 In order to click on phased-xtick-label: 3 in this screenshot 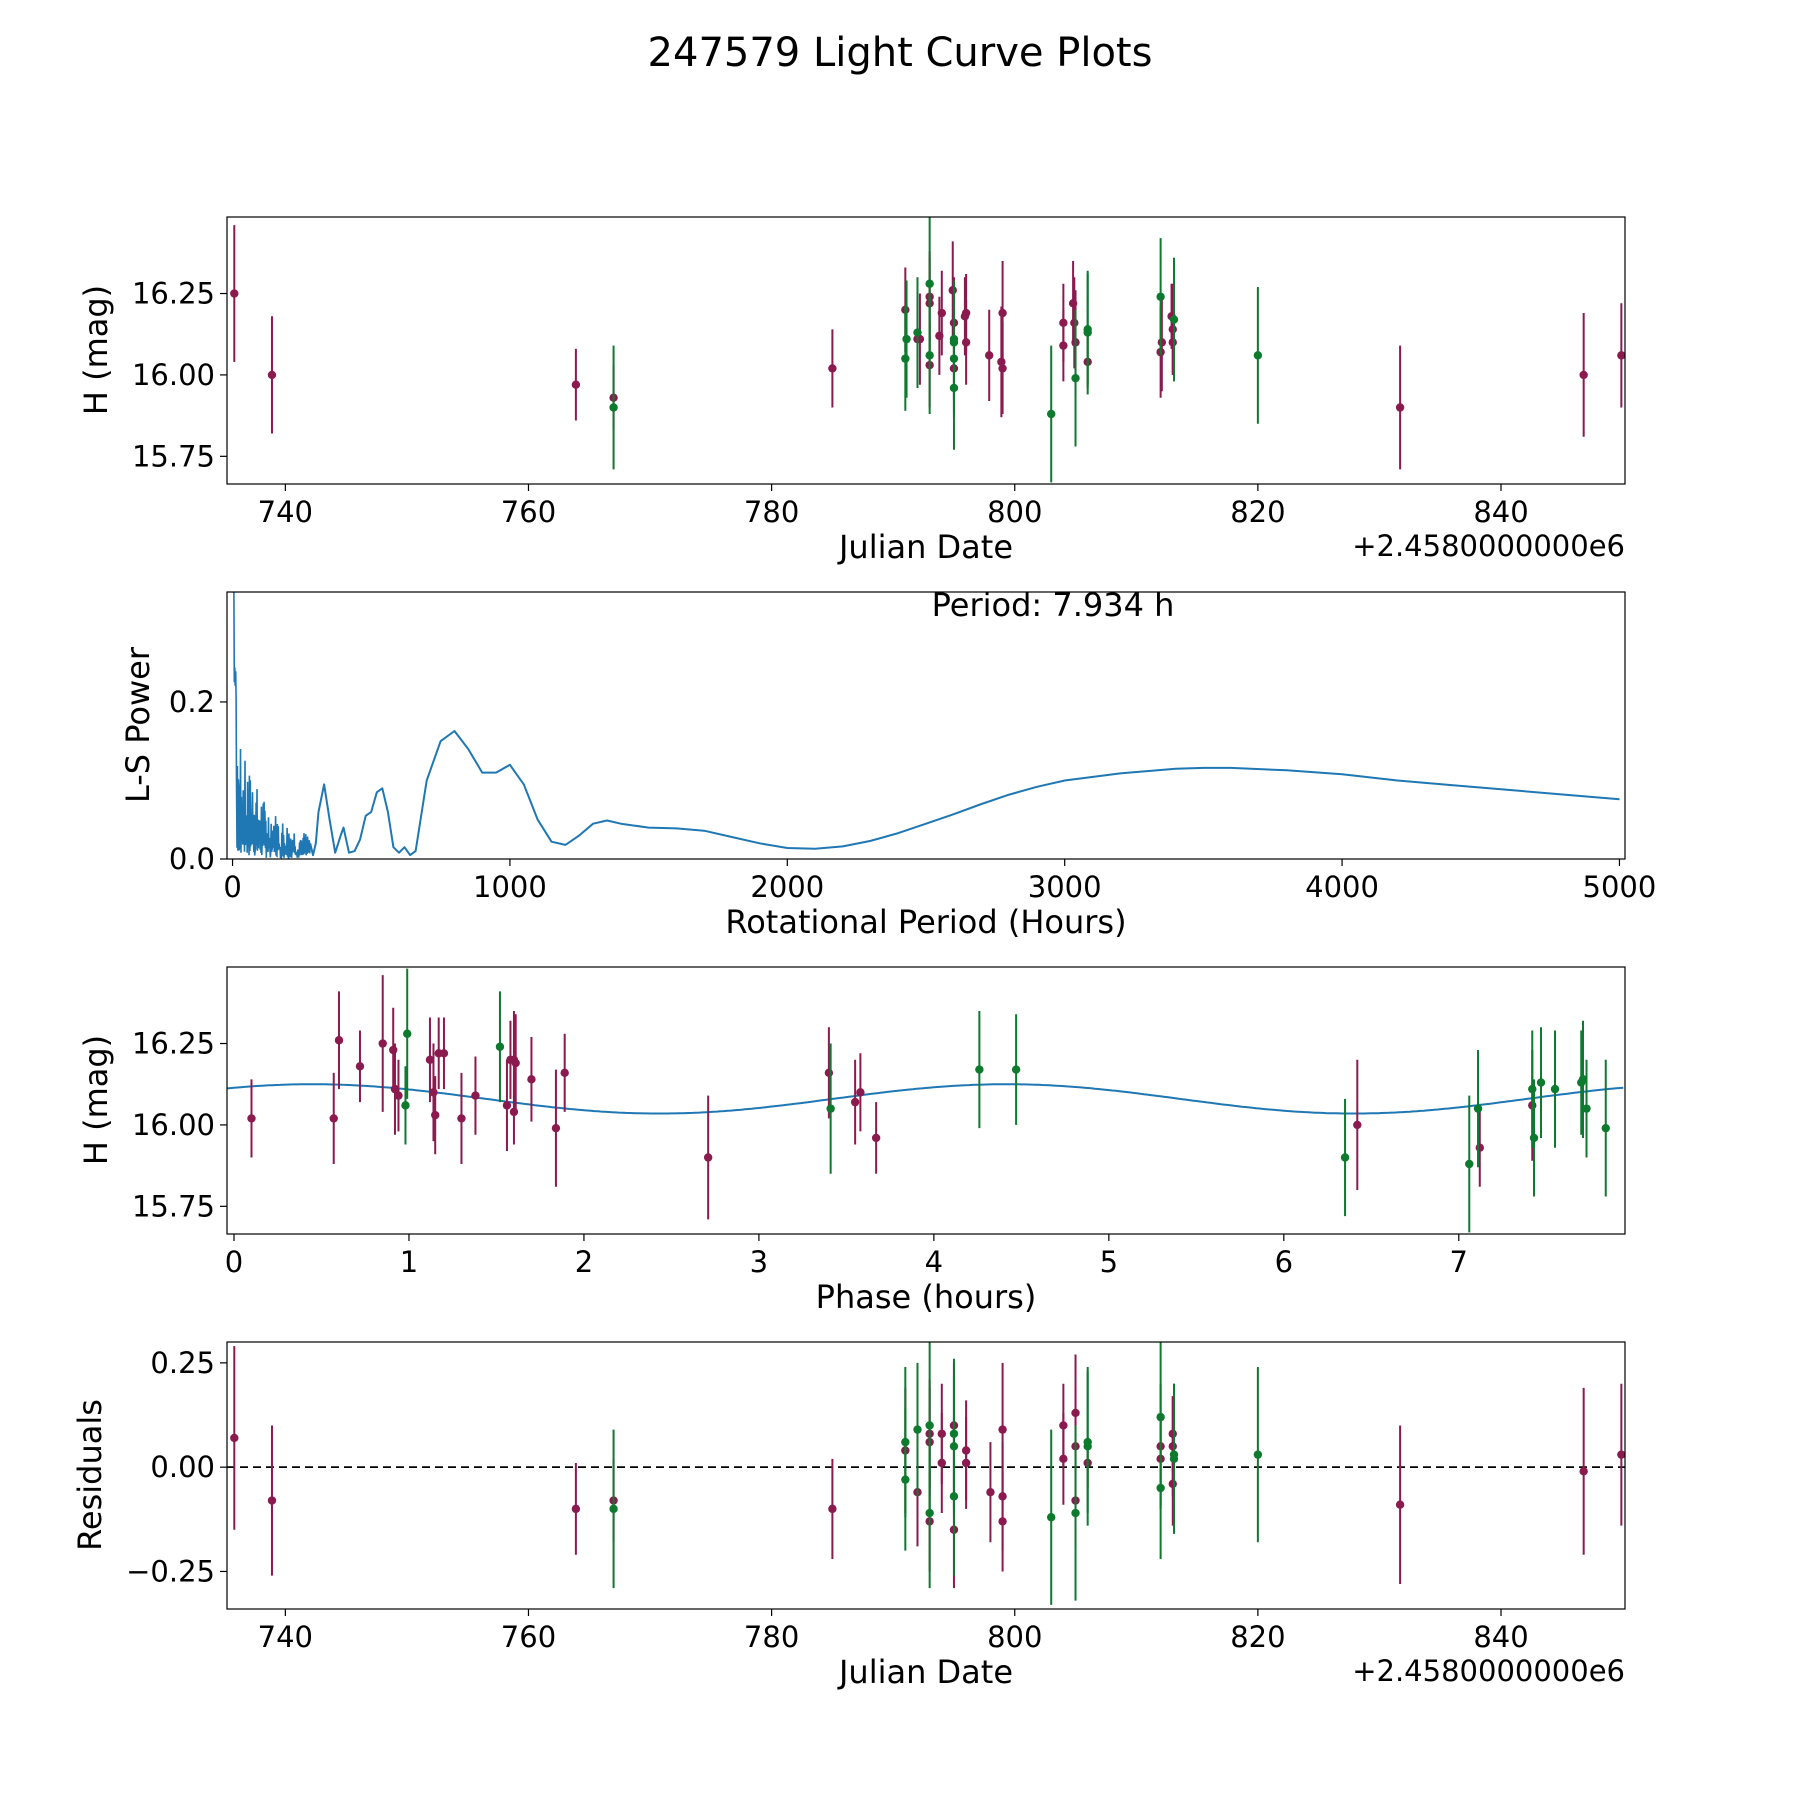, I will do `click(759, 1262)`.